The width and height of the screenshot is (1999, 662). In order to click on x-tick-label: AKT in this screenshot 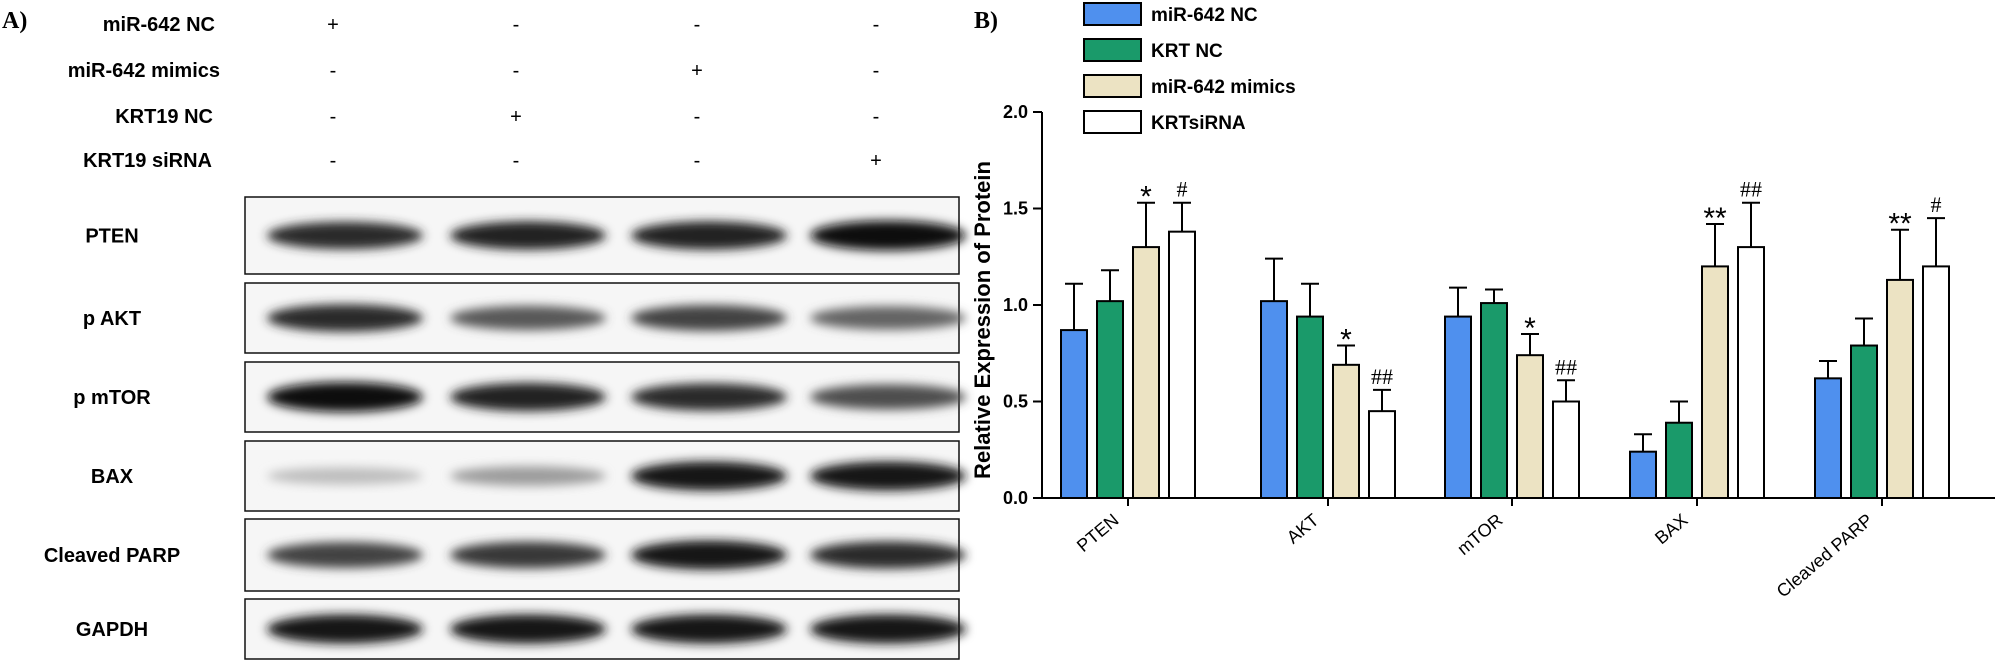, I will do `click(1303, 529)`.